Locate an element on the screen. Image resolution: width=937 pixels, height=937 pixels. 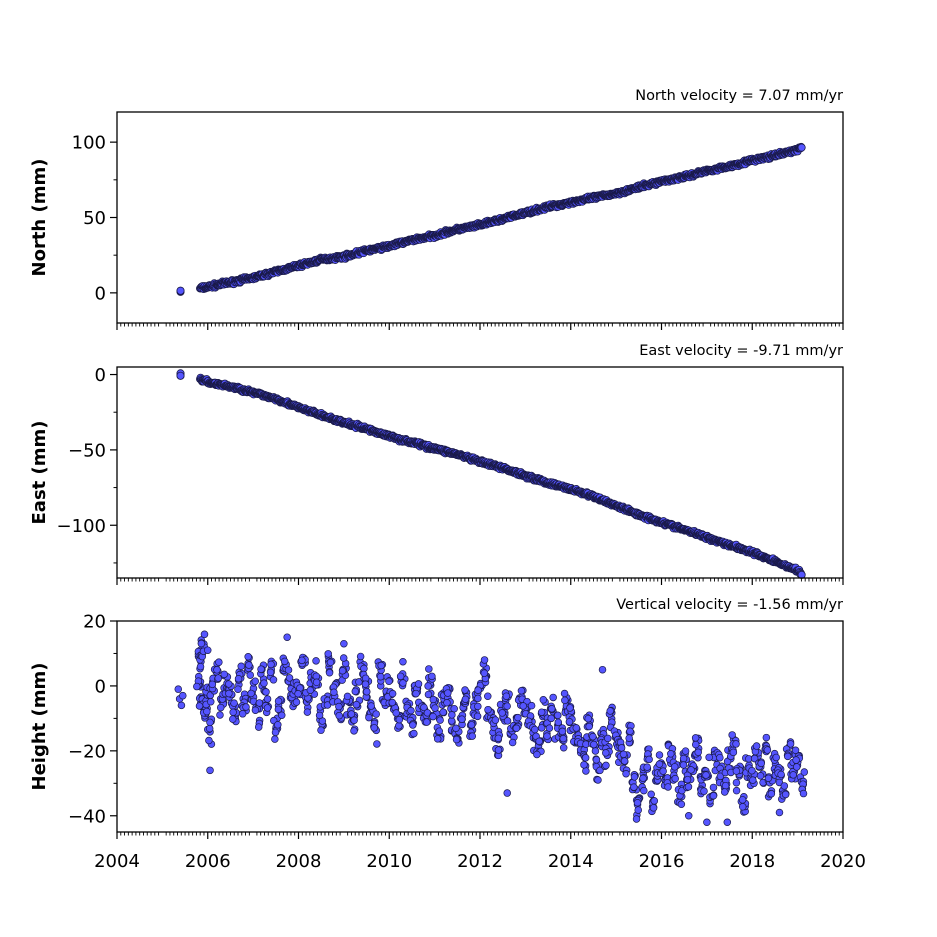
east-title: East velocity = -9.71 mm/yr is located at coordinates (741, 351).